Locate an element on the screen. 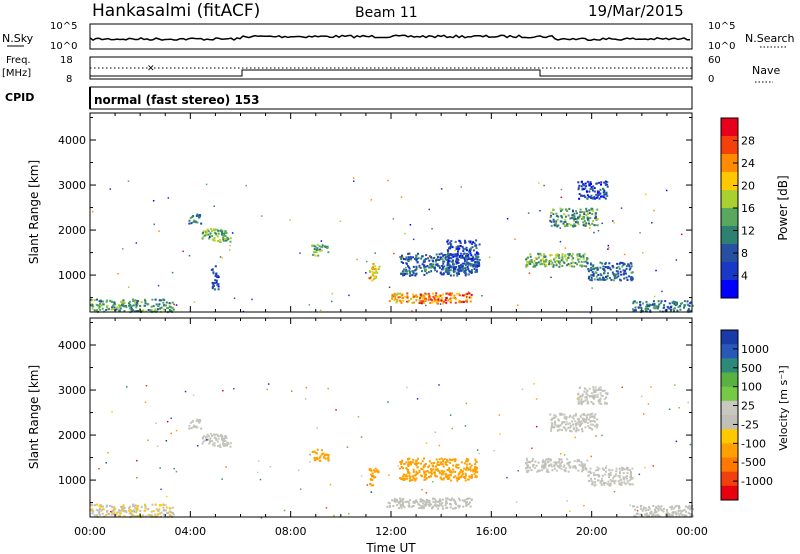  power-patch is located at coordinates (374, 272).